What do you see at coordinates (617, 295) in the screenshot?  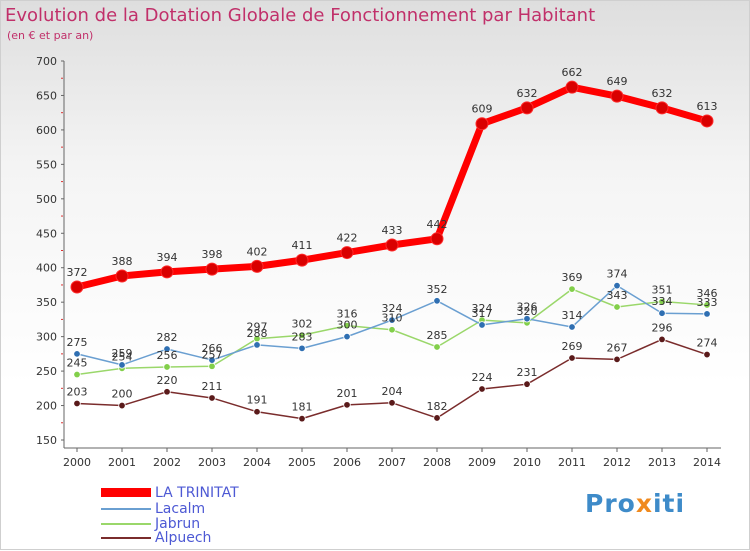 I see `data-label: 343` at bounding box center [617, 295].